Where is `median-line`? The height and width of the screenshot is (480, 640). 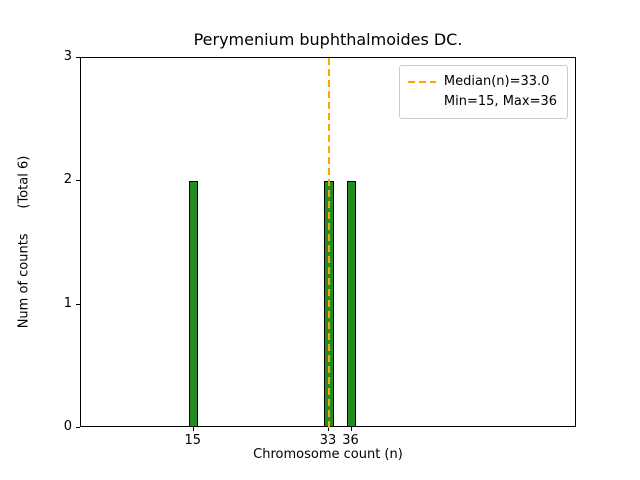 median-line is located at coordinates (329, 243).